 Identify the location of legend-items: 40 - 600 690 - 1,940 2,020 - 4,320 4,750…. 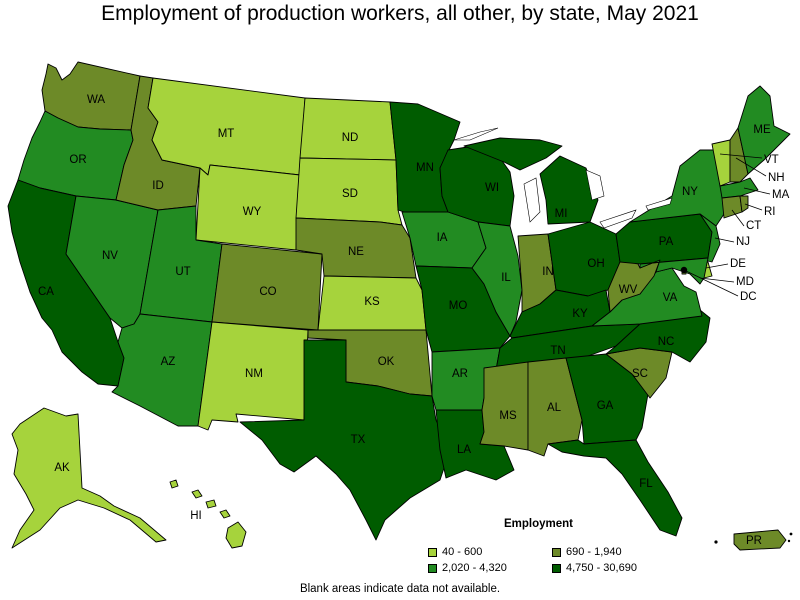
(548, 560).